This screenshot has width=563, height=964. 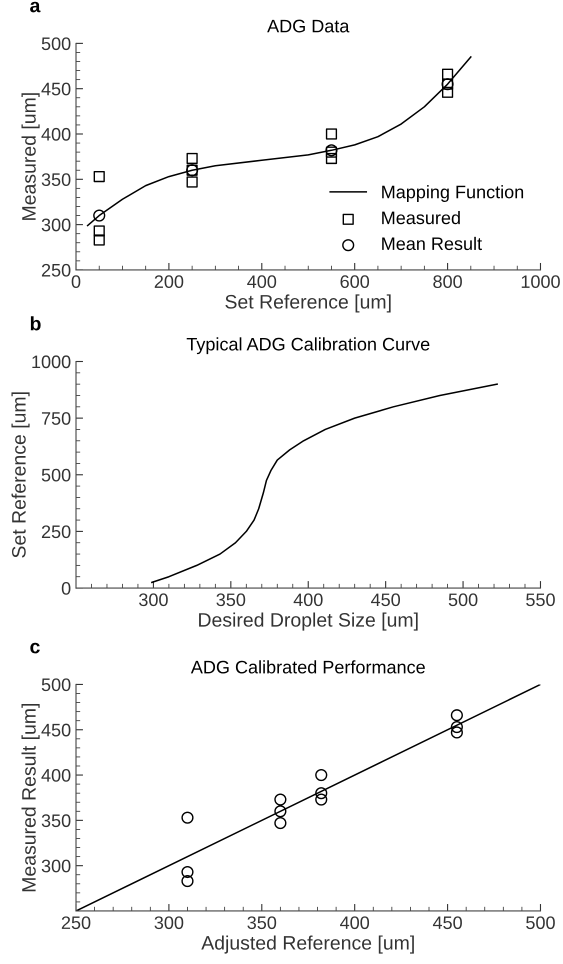 I want to click on y-axis-title: Set Reference [um], so click(x=20, y=475).